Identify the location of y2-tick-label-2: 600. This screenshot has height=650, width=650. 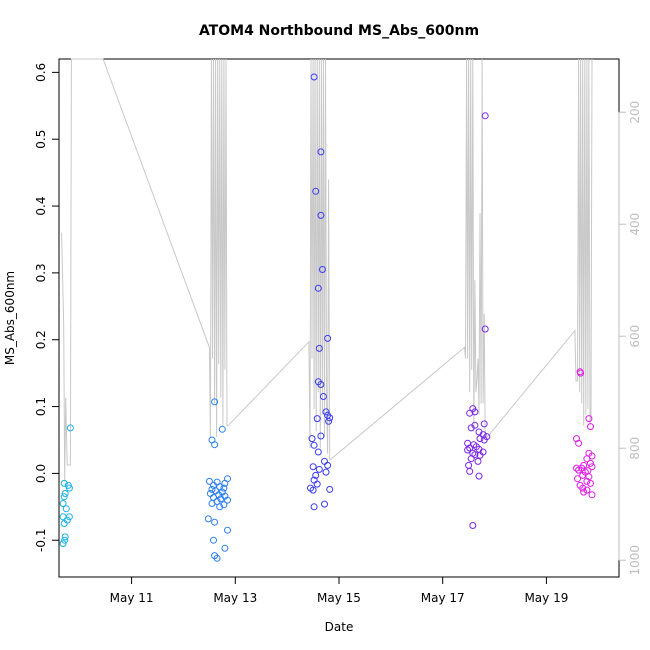
(635, 336).